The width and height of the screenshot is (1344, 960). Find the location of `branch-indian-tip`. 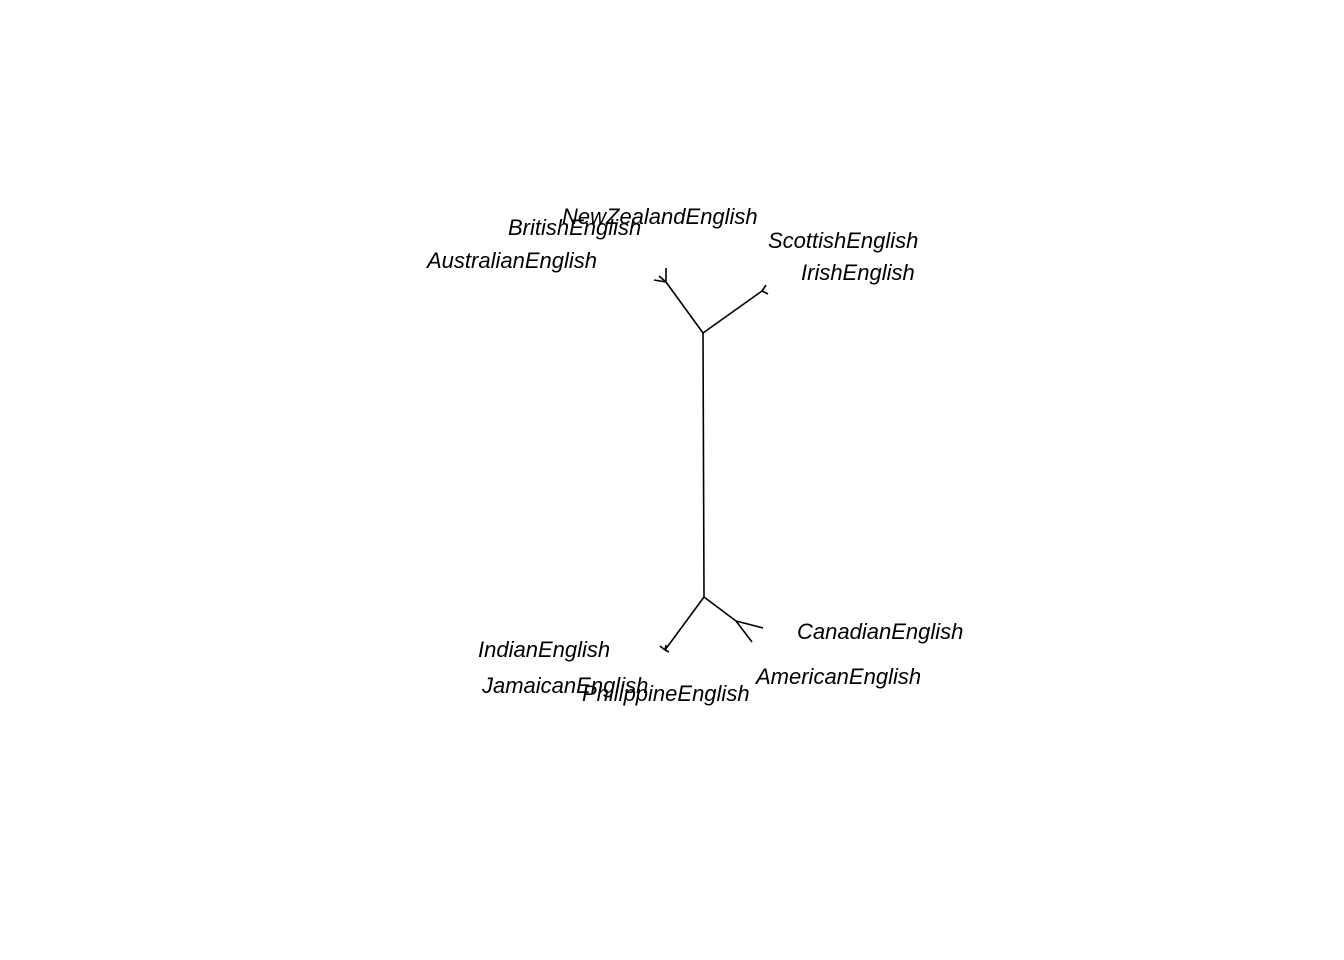

branch-indian-tip is located at coordinates (662, 648).